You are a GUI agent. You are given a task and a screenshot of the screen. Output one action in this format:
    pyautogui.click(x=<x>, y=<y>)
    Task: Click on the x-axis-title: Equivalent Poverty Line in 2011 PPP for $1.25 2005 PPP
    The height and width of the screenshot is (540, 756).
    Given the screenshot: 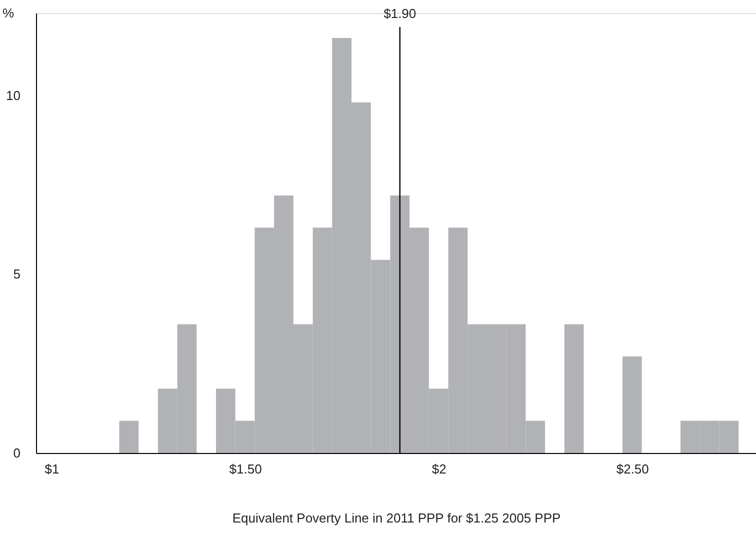 What is the action you would take?
    pyautogui.click(x=396, y=518)
    